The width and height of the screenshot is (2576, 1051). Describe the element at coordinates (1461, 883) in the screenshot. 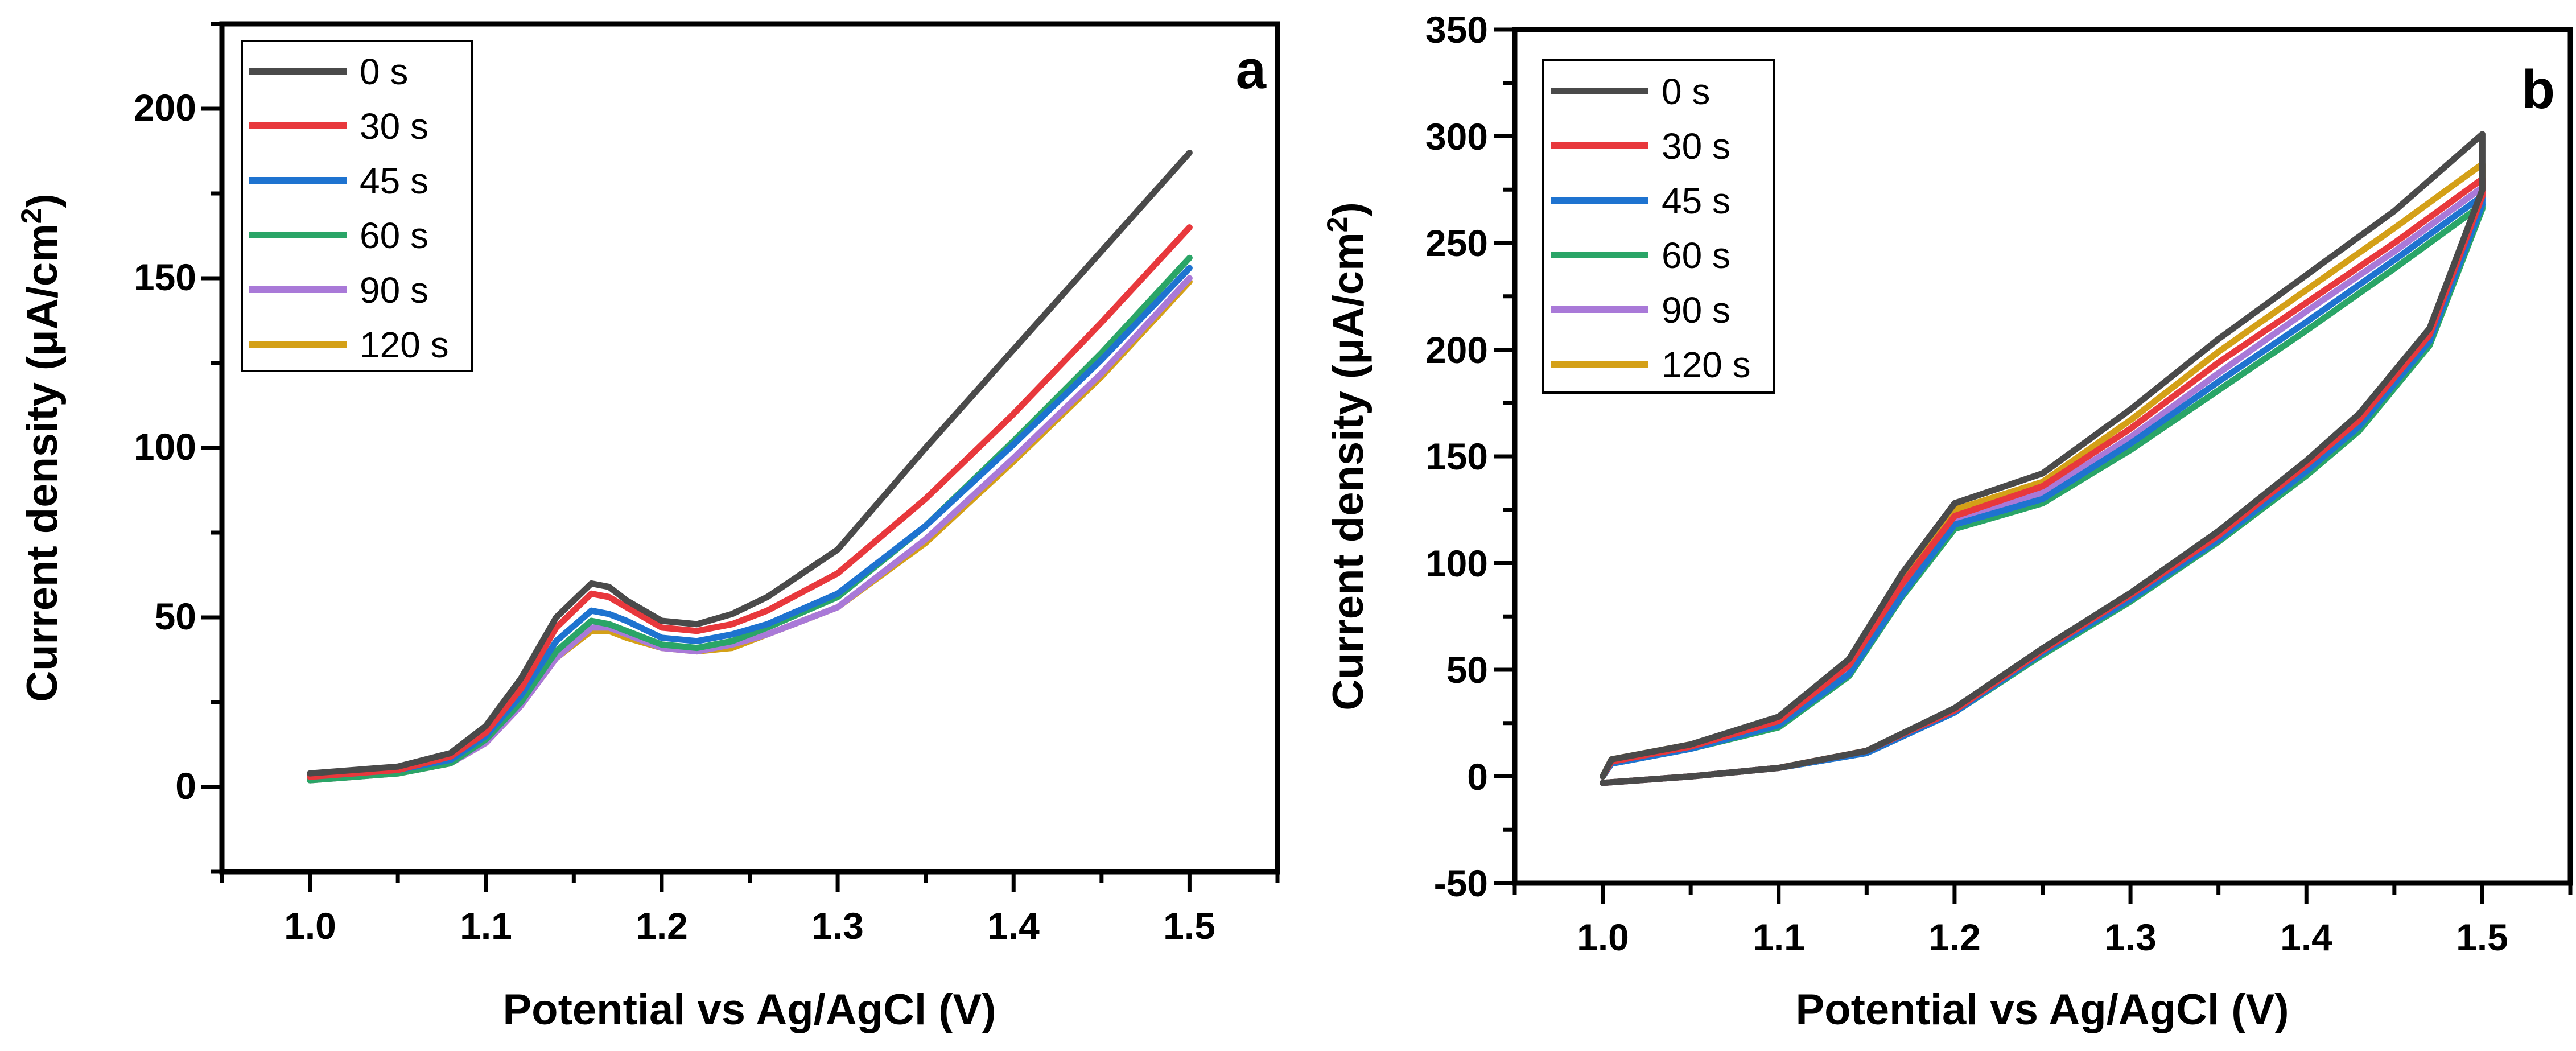

I see `ytick-label: -50` at that location.